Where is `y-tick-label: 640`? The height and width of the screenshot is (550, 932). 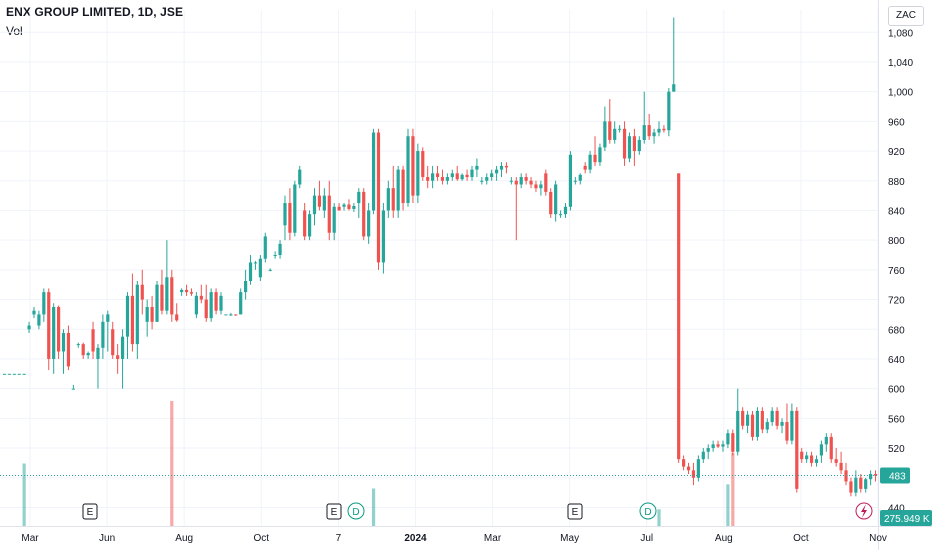
y-tick-label: 640 is located at coordinates (896, 360).